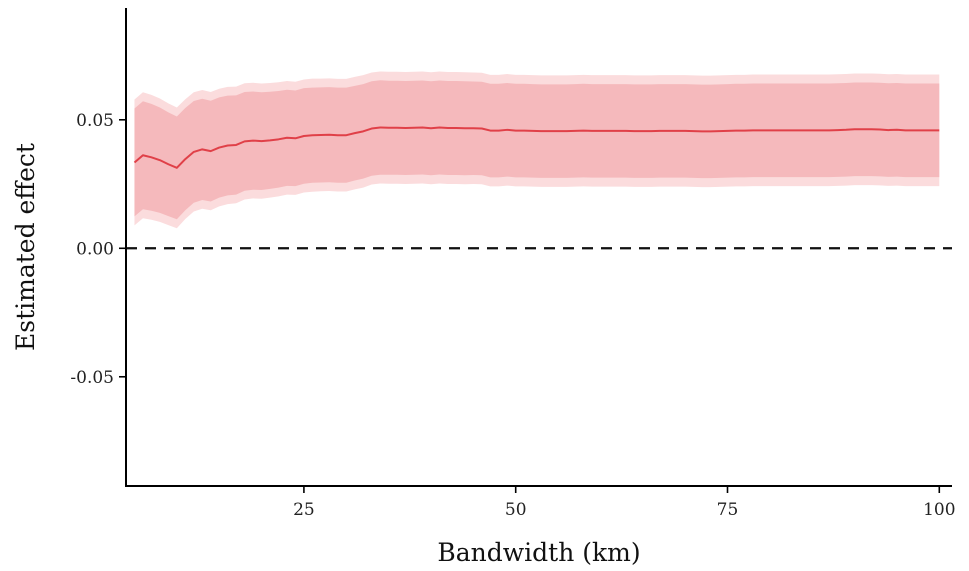 This screenshot has height=571, width=969. Describe the element at coordinates (95, 121) in the screenshot. I see `y-tick-label: 0.05` at that location.